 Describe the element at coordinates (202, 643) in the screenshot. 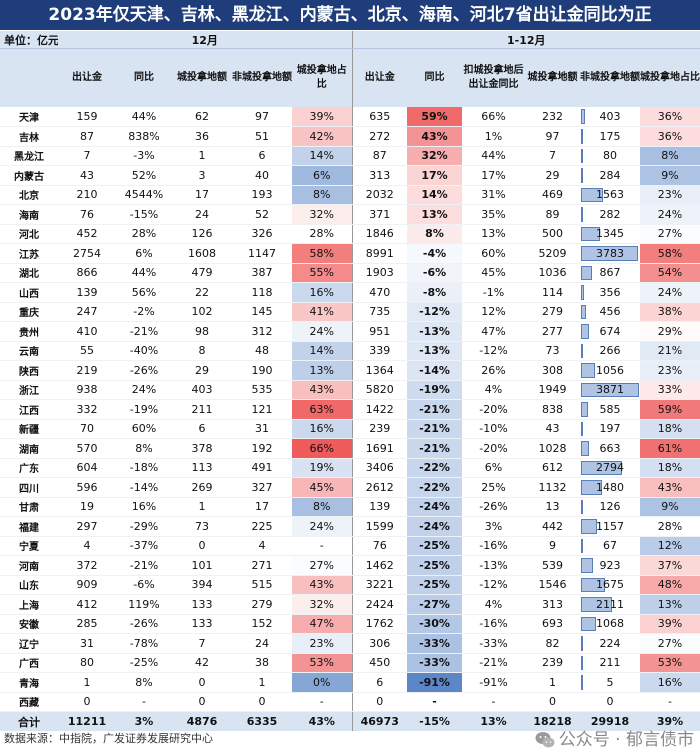

I see `cell-value: 7` at that location.